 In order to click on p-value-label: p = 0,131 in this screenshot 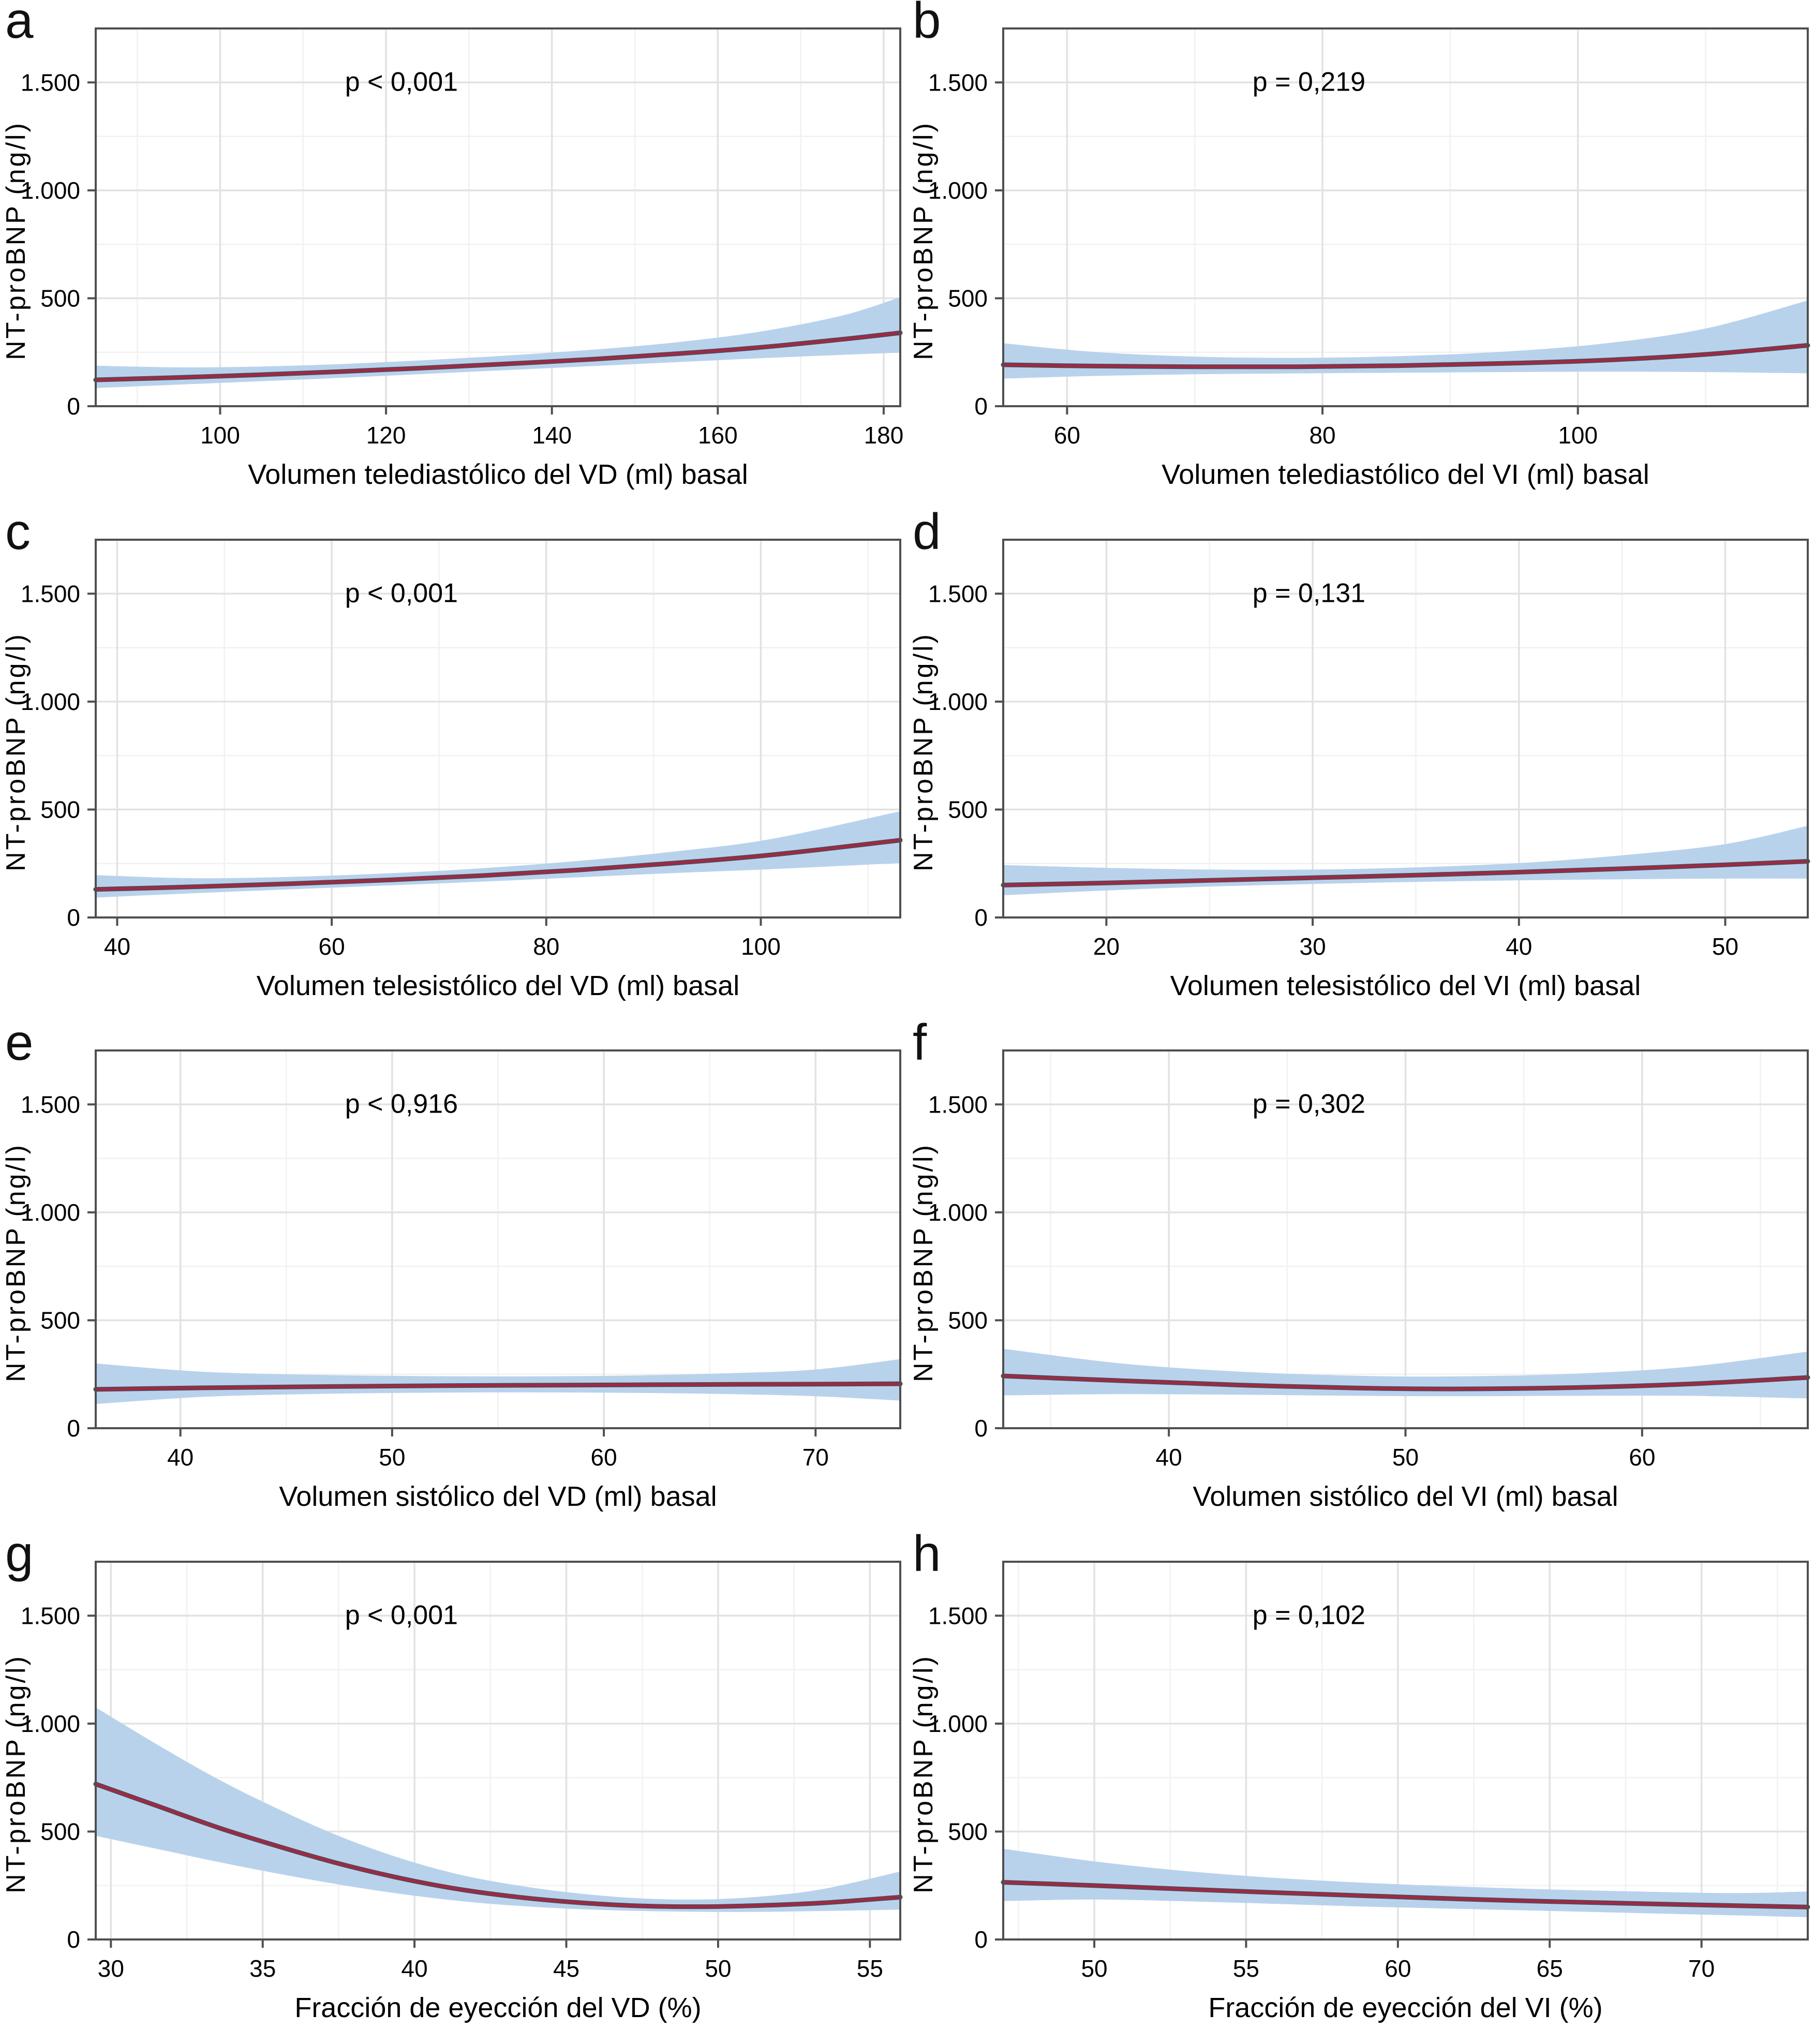, I will do `click(1309, 593)`.